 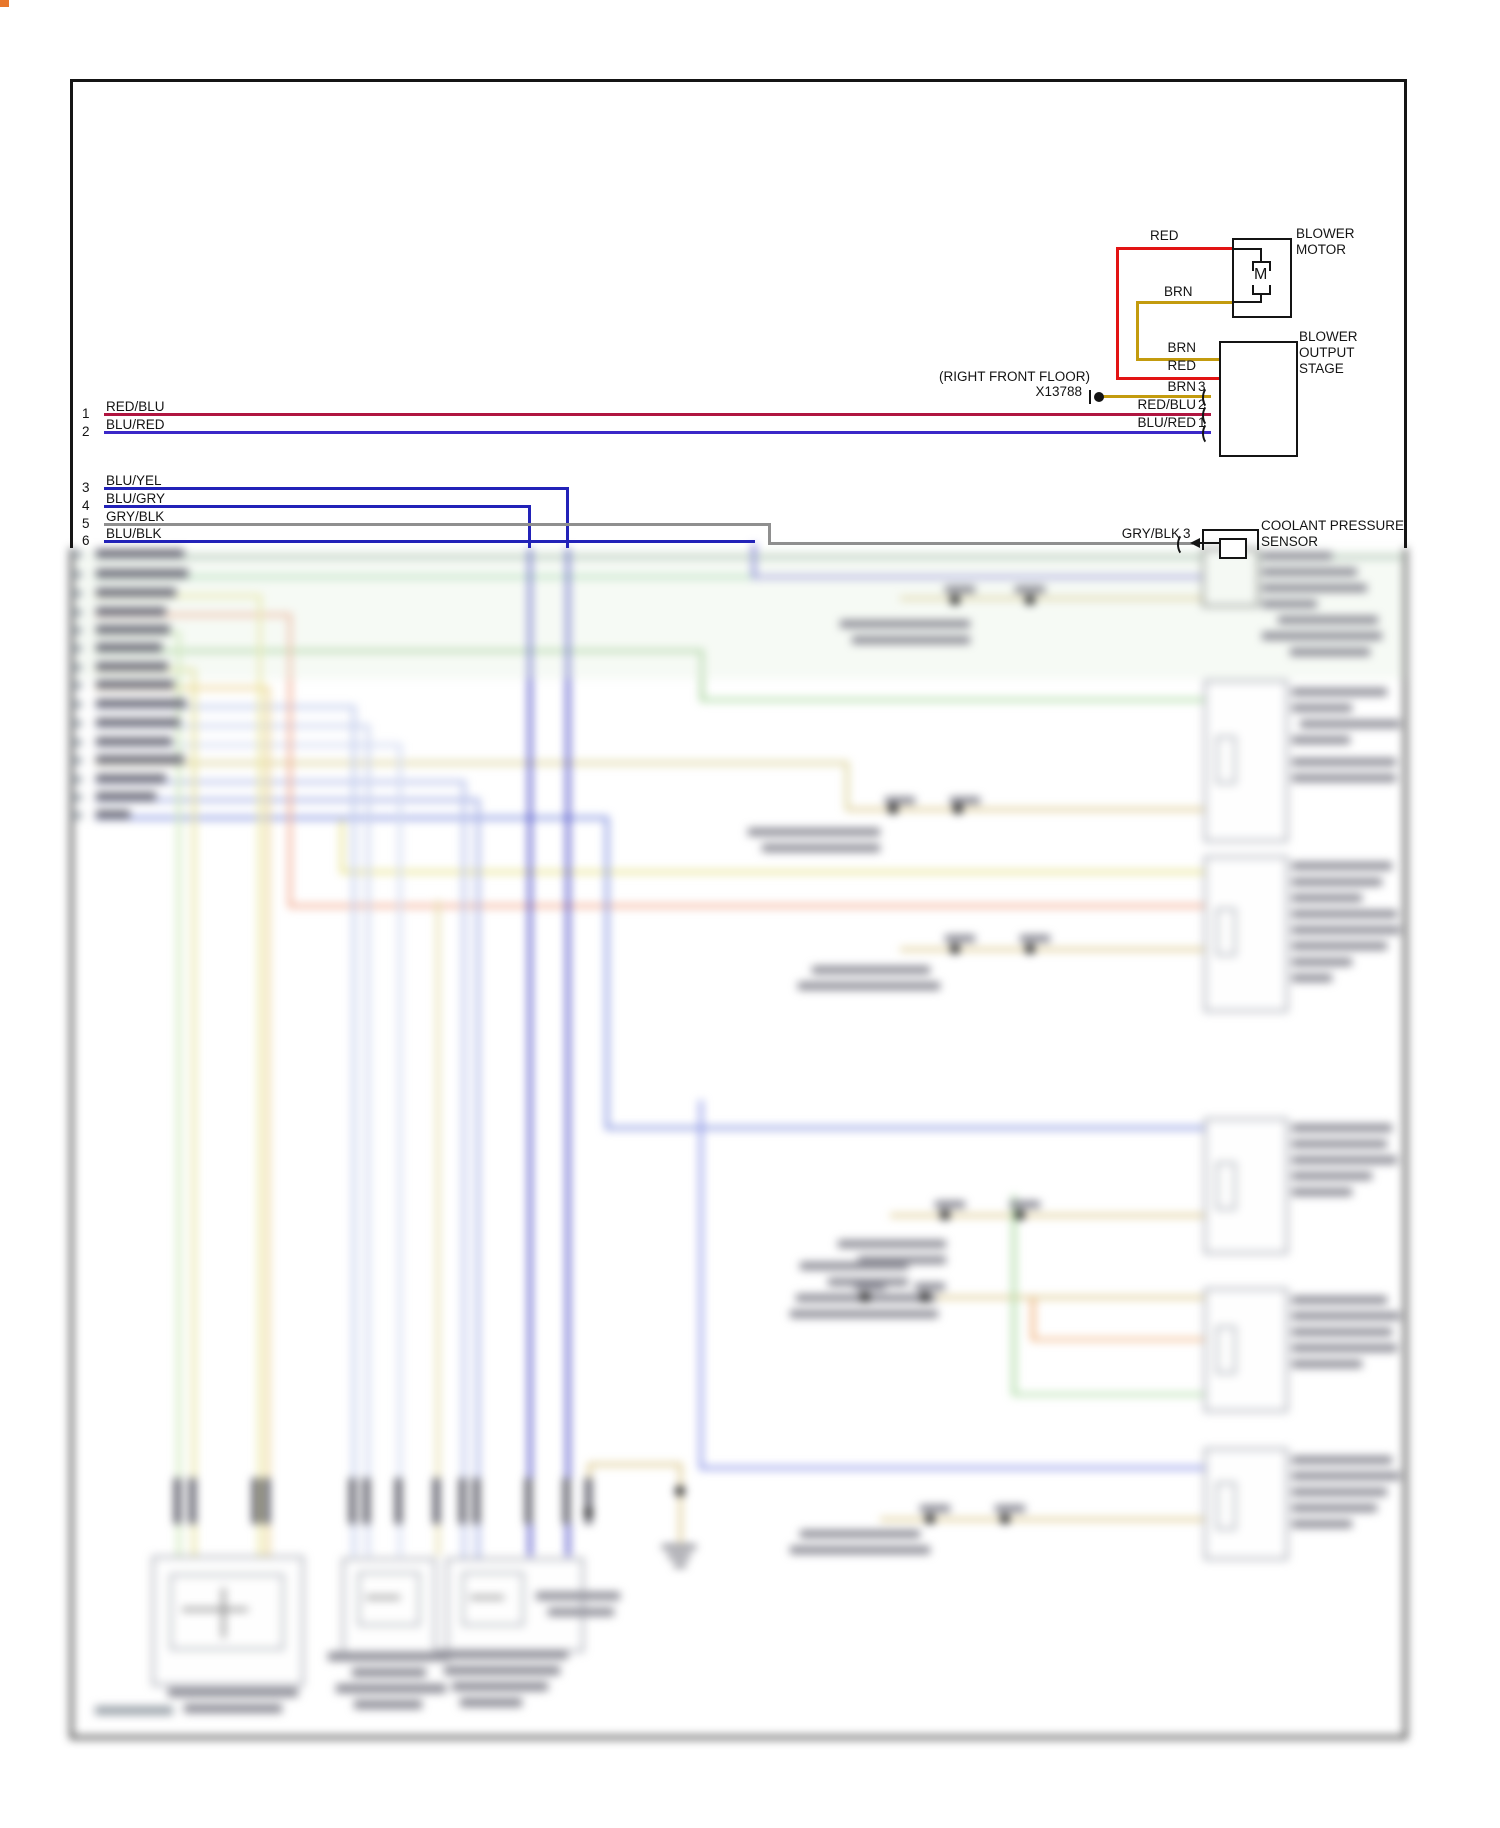 What do you see at coordinates (437, 524) in the screenshot?
I see `wire-gry-blk` at bounding box center [437, 524].